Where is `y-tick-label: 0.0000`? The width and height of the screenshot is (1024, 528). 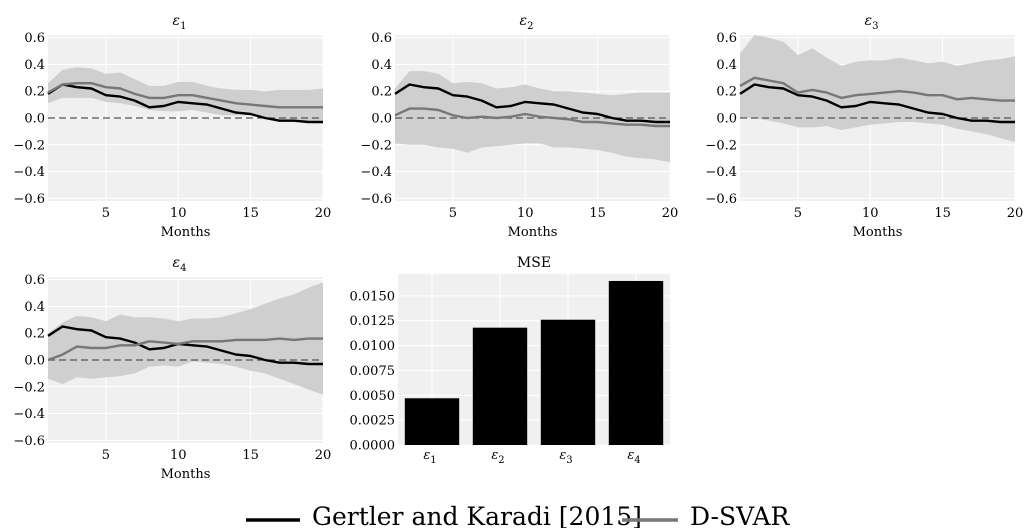 y-tick-label: 0.0000 is located at coordinates (373, 446).